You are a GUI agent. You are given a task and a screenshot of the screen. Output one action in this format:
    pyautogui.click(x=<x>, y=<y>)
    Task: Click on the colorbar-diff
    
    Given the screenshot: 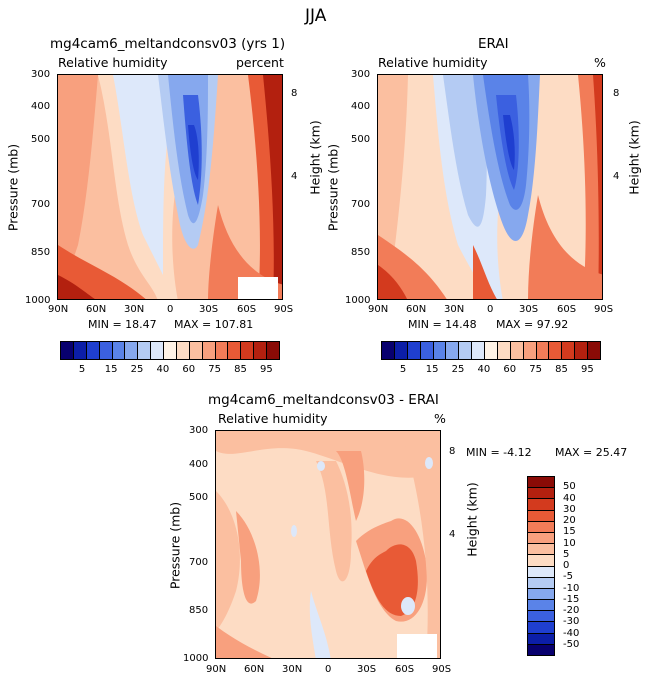 What is the action you would take?
    pyautogui.click(x=541, y=566)
    